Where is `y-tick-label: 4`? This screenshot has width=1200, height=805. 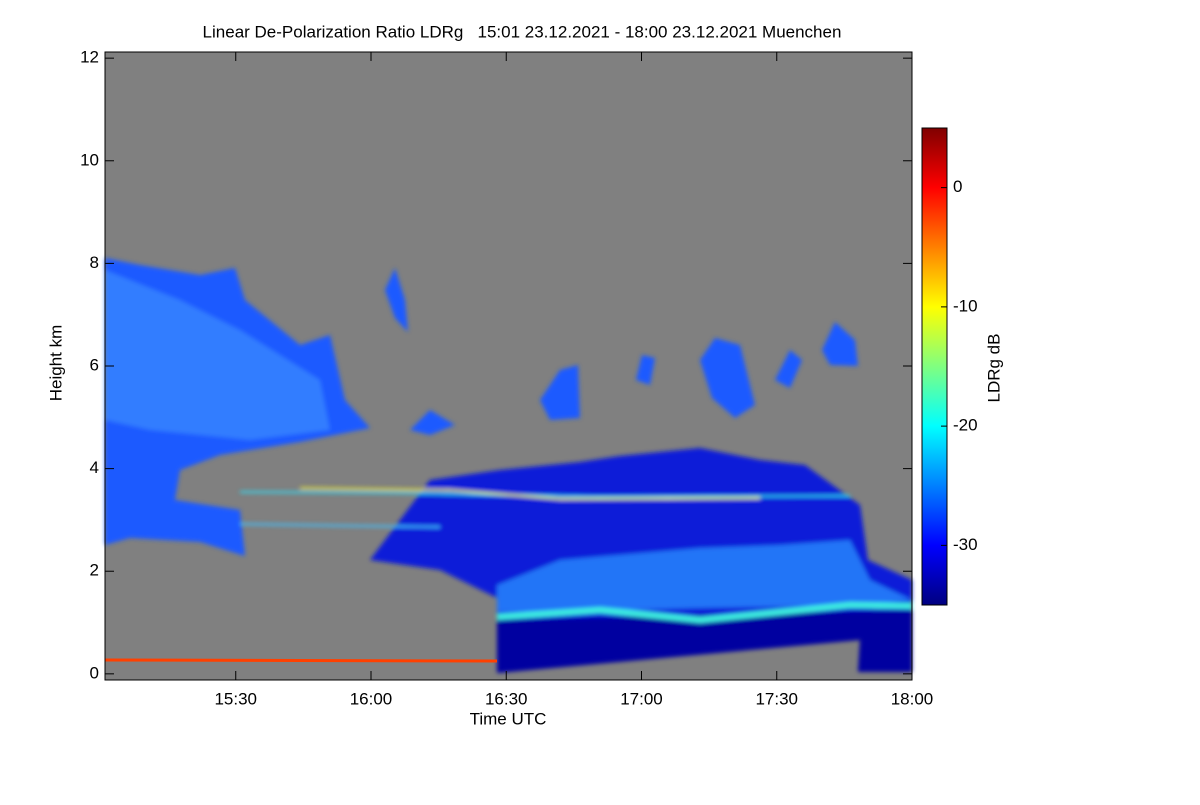 y-tick-label: 4 is located at coordinates (94, 467).